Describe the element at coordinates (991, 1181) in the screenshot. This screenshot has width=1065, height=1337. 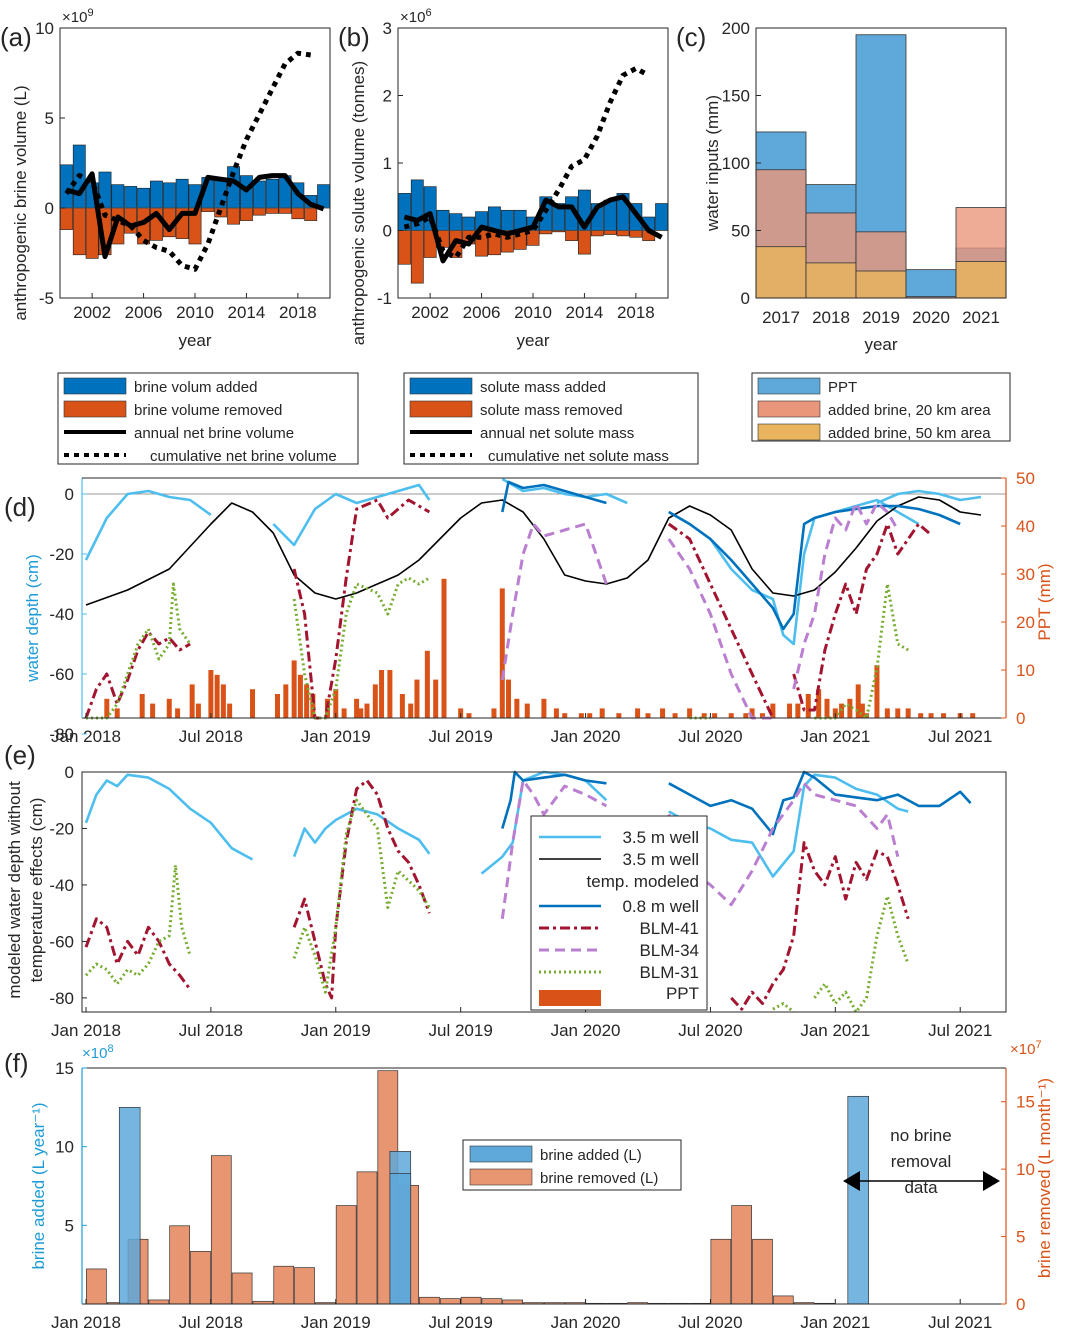
I see `annotation-arrow-right` at that location.